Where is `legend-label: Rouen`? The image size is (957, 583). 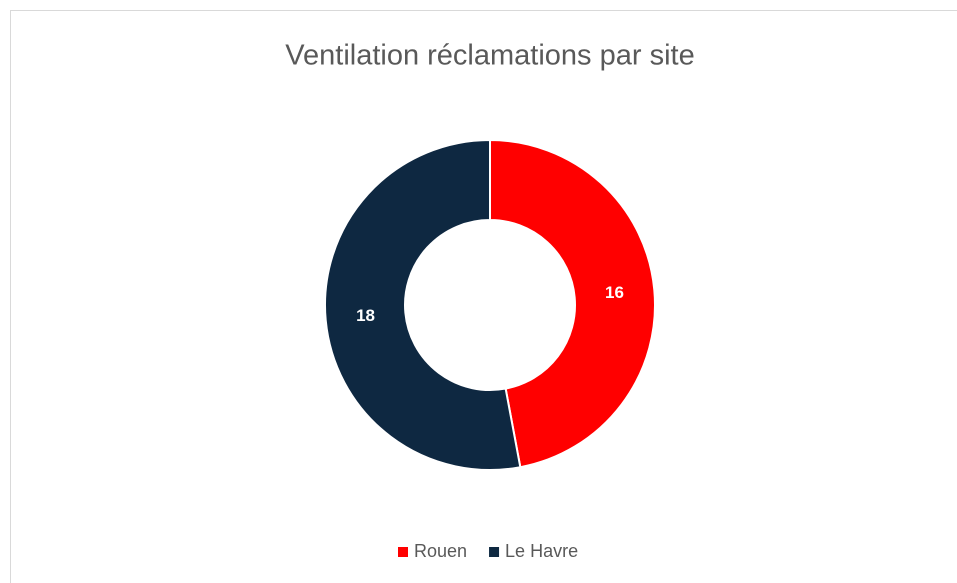
legend-label: Rouen is located at coordinates (440, 551).